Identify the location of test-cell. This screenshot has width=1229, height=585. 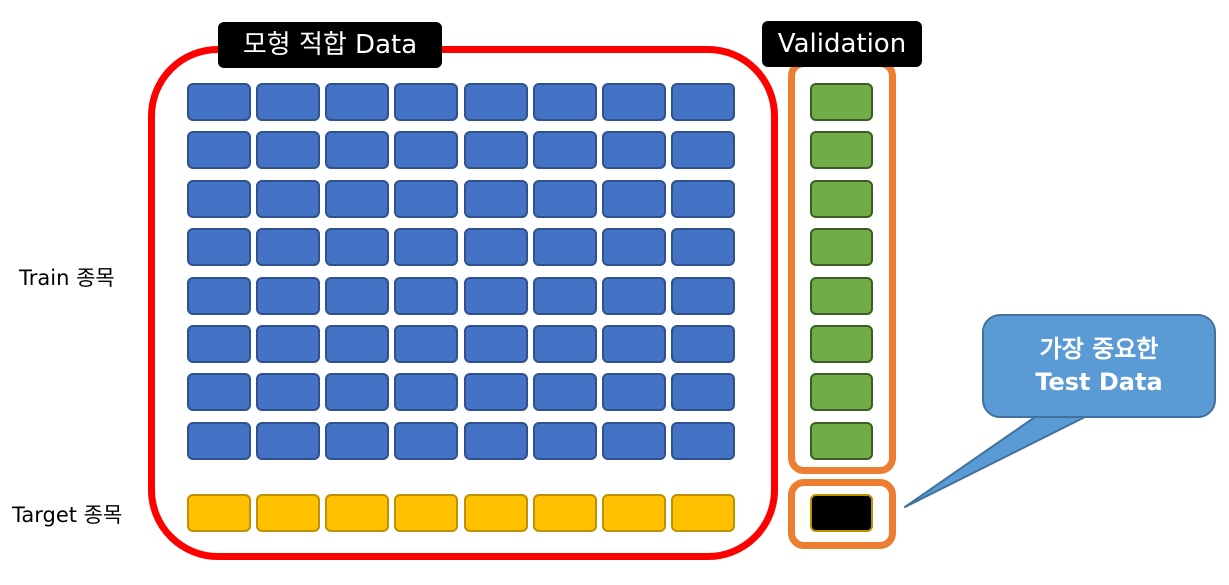
(841, 513).